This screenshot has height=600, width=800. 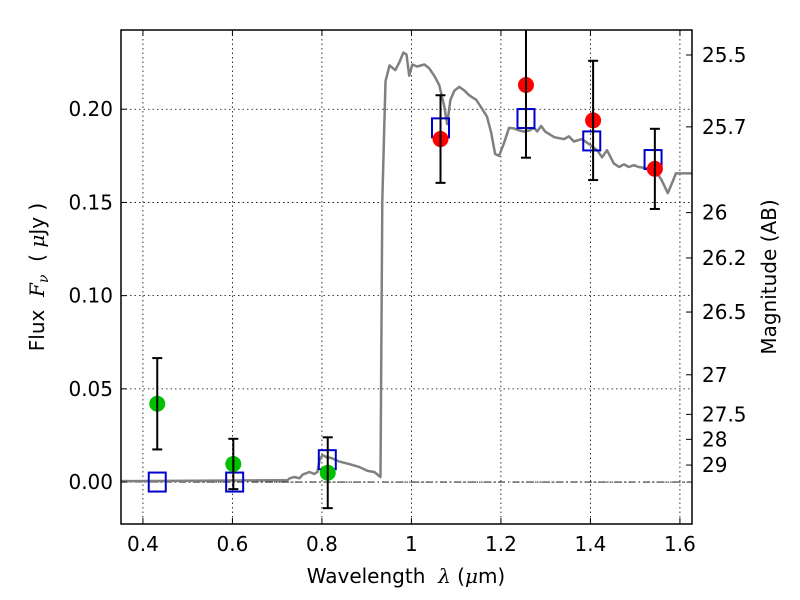 What do you see at coordinates (680, 544) in the screenshot?
I see `x-tick-label: 1.6` at bounding box center [680, 544].